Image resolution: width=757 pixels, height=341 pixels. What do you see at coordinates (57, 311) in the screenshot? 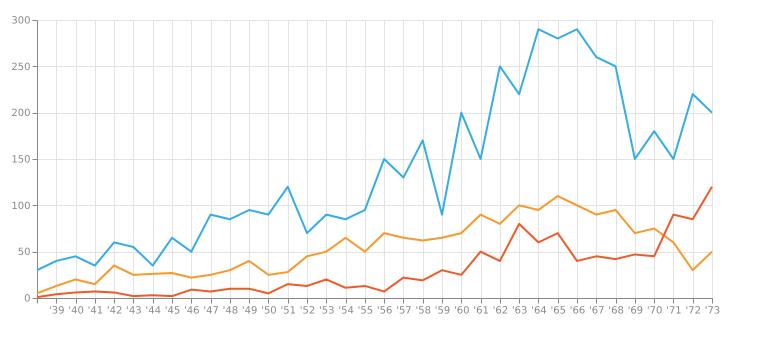
I see `x-tick-label: '39` at bounding box center [57, 311].